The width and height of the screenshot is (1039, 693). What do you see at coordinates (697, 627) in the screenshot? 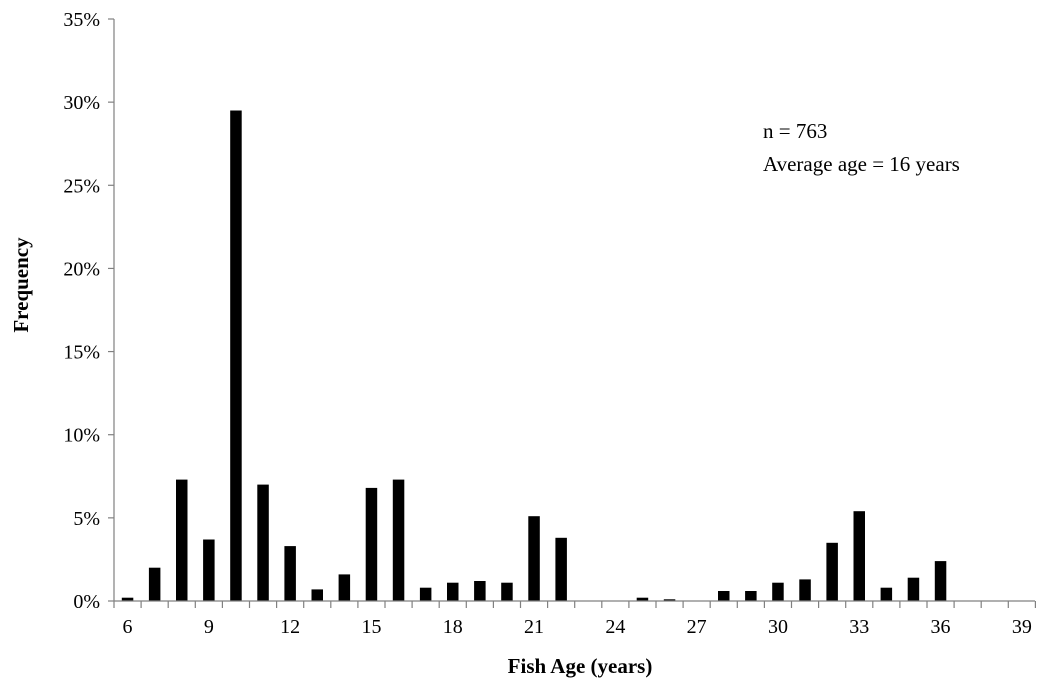
I see `x-tick-label: 27` at bounding box center [697, 627].